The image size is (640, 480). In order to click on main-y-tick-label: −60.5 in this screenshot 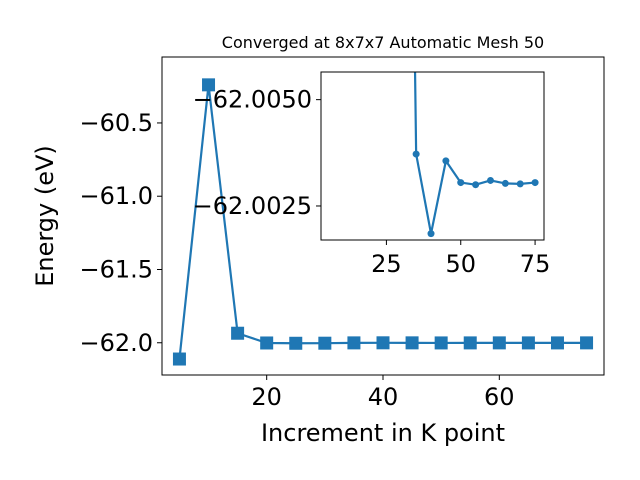, I will do `click(116, 123)`.